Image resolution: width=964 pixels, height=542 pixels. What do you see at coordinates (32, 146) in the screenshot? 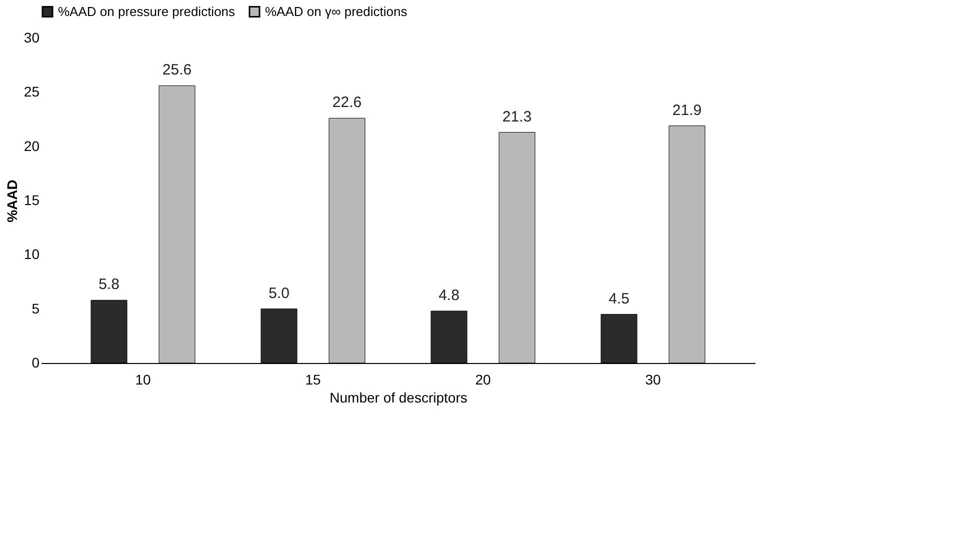
I see `y-tick-label: 20` at bounding box center [32, 146].